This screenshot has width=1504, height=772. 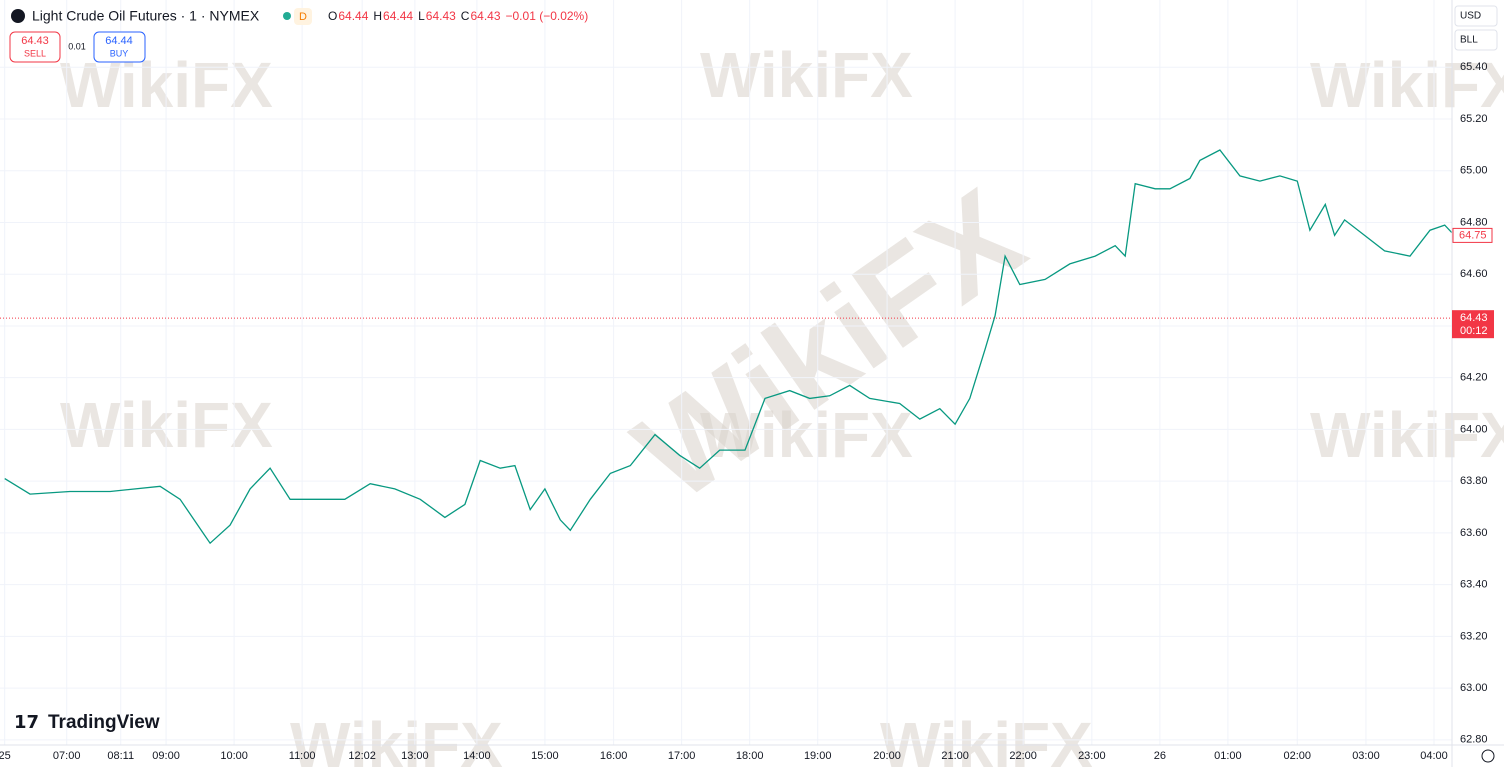 I want to click on x-tick-label: 01:00, so click(x=1228, y=756).